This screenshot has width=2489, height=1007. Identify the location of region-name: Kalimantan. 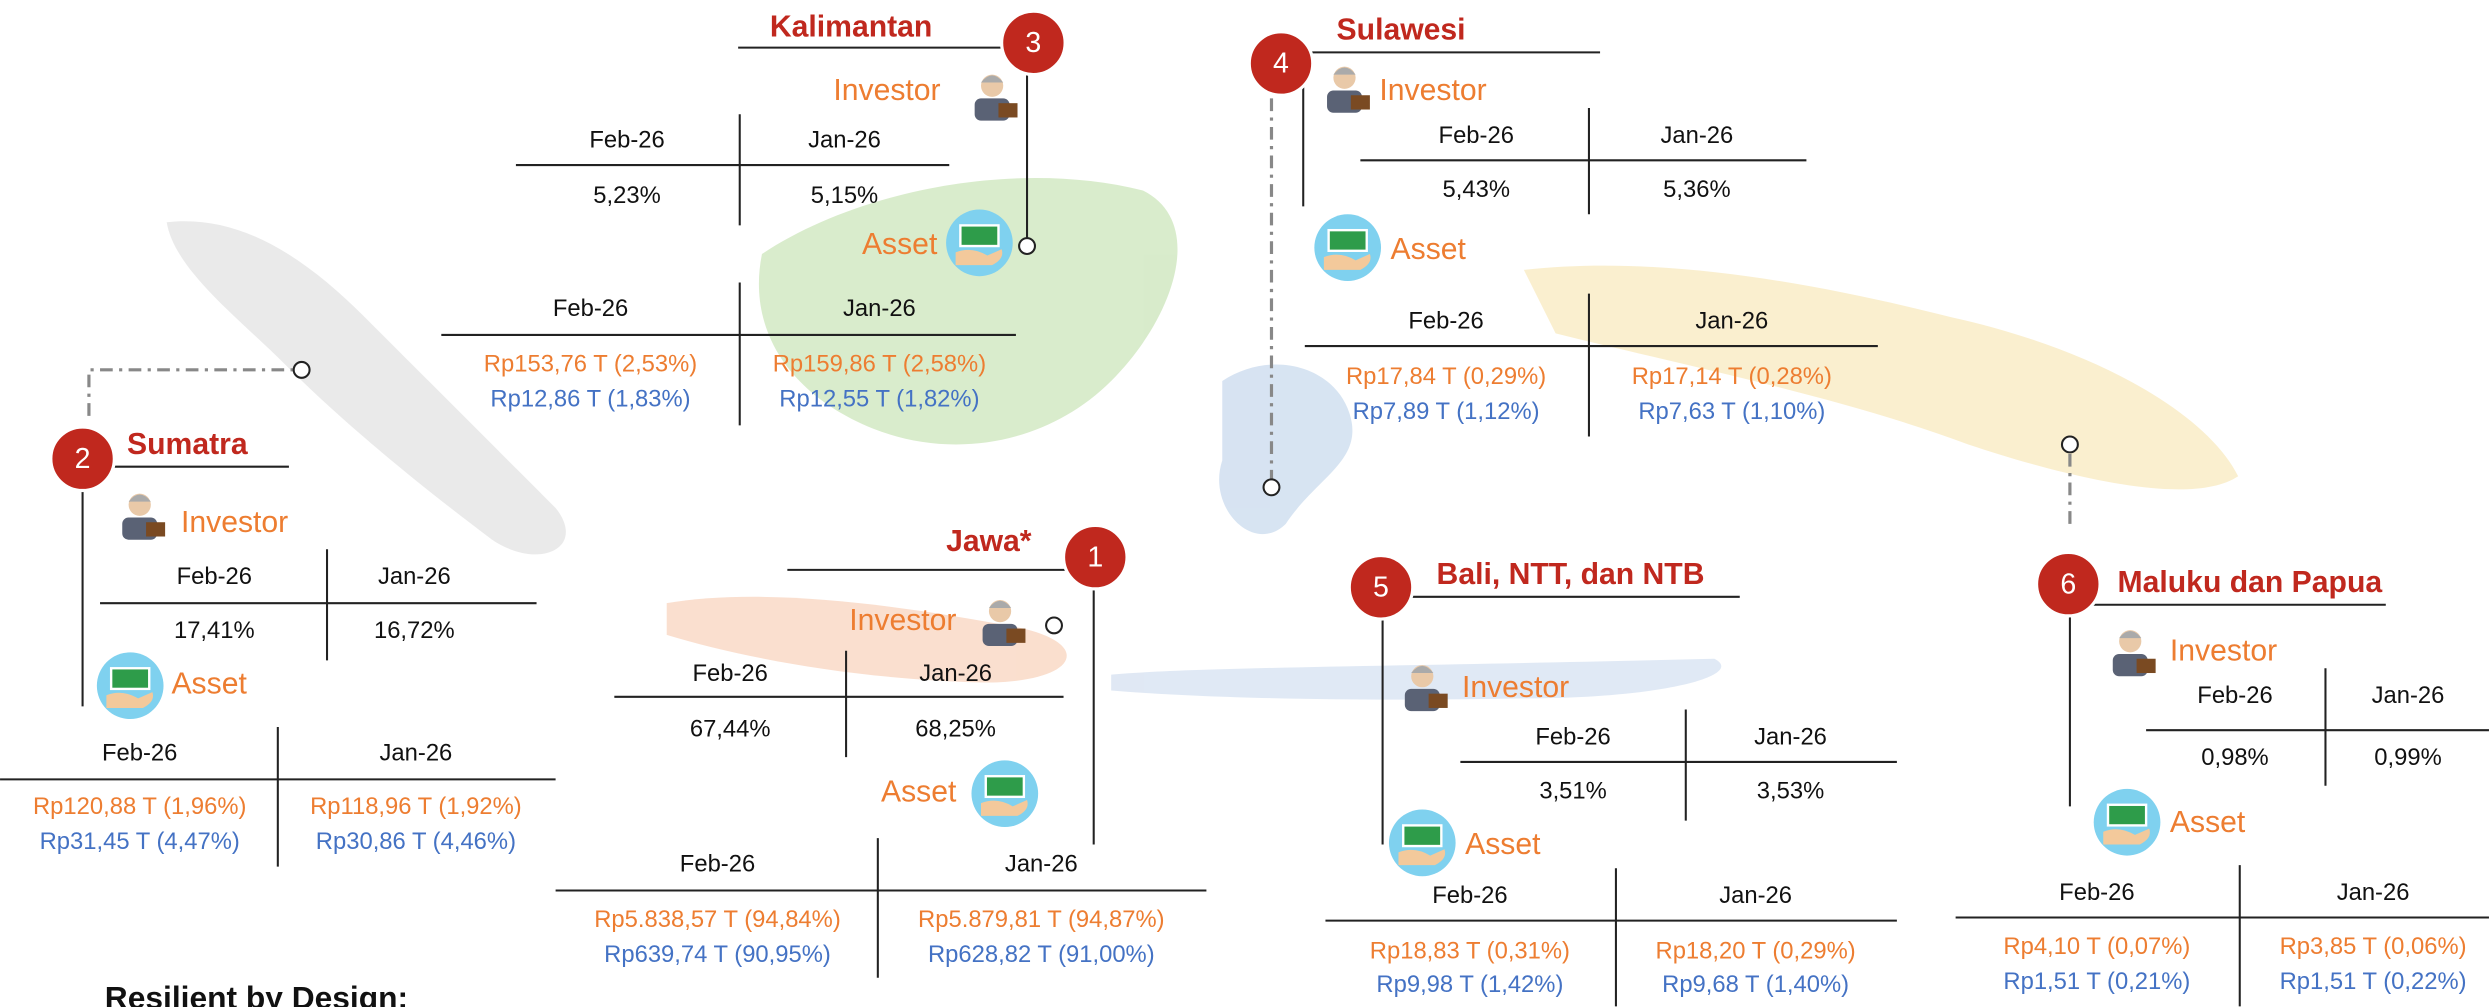
(851, 27).